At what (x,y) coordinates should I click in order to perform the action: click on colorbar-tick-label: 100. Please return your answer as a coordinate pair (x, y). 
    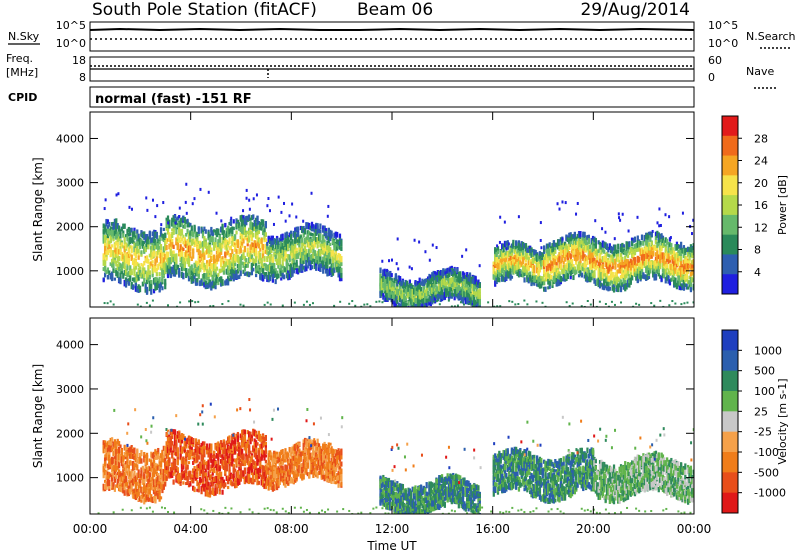
    Looking at the image, I should click on (764, 391).